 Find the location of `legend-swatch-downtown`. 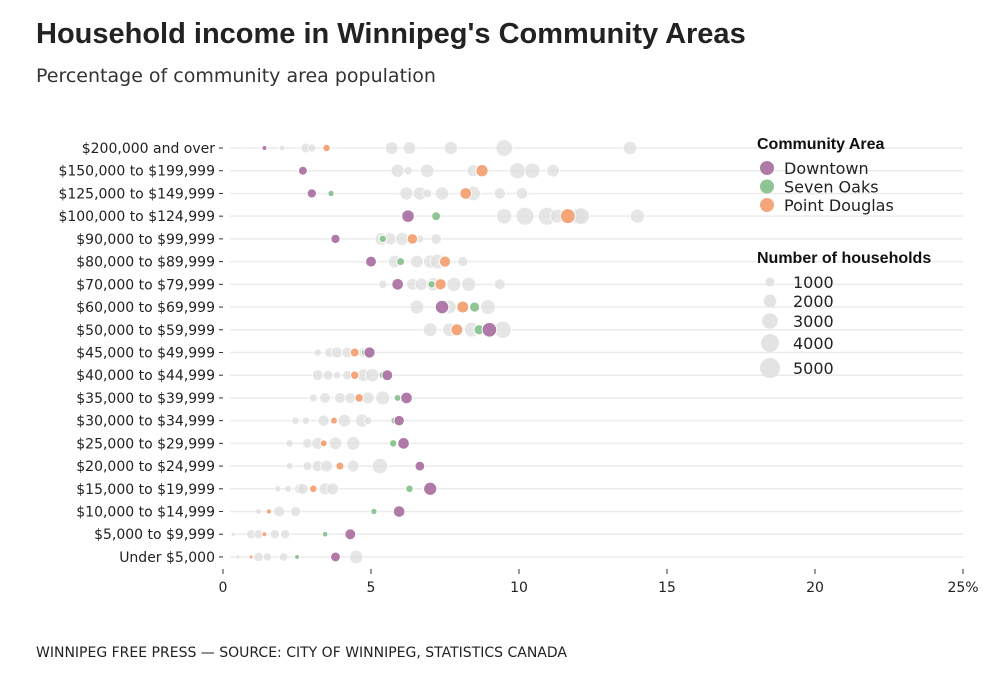

legend-swatch-downtown is located at coordinates (767, 168).